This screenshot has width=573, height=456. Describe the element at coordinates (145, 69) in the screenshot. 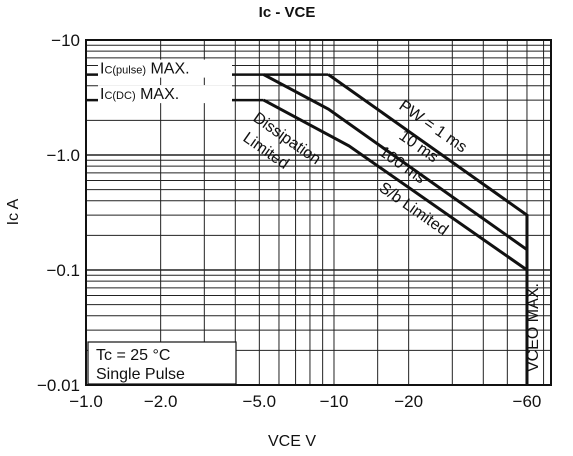

I see `limit-label: IC(pulse) MAX.` at that location.